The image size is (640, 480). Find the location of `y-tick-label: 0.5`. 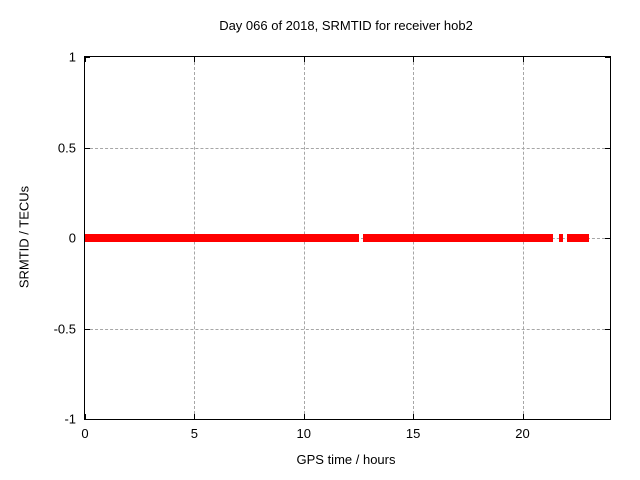

y-tick-label: 0.5 is located at coordinates (66, 147).